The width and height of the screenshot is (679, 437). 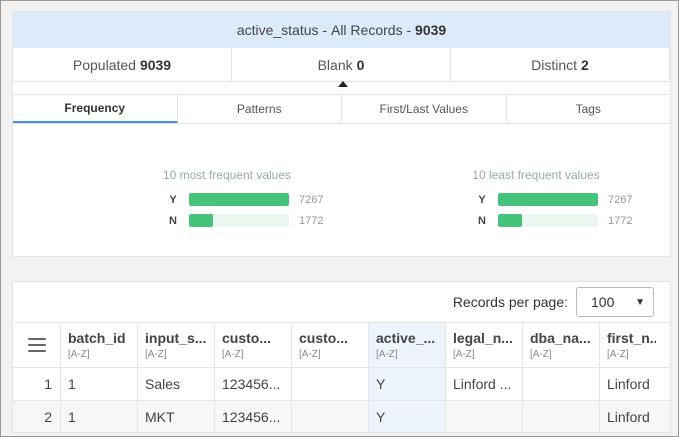 I want to click on column-header: legal_n... [A-Z], so click(x=484, y=345).